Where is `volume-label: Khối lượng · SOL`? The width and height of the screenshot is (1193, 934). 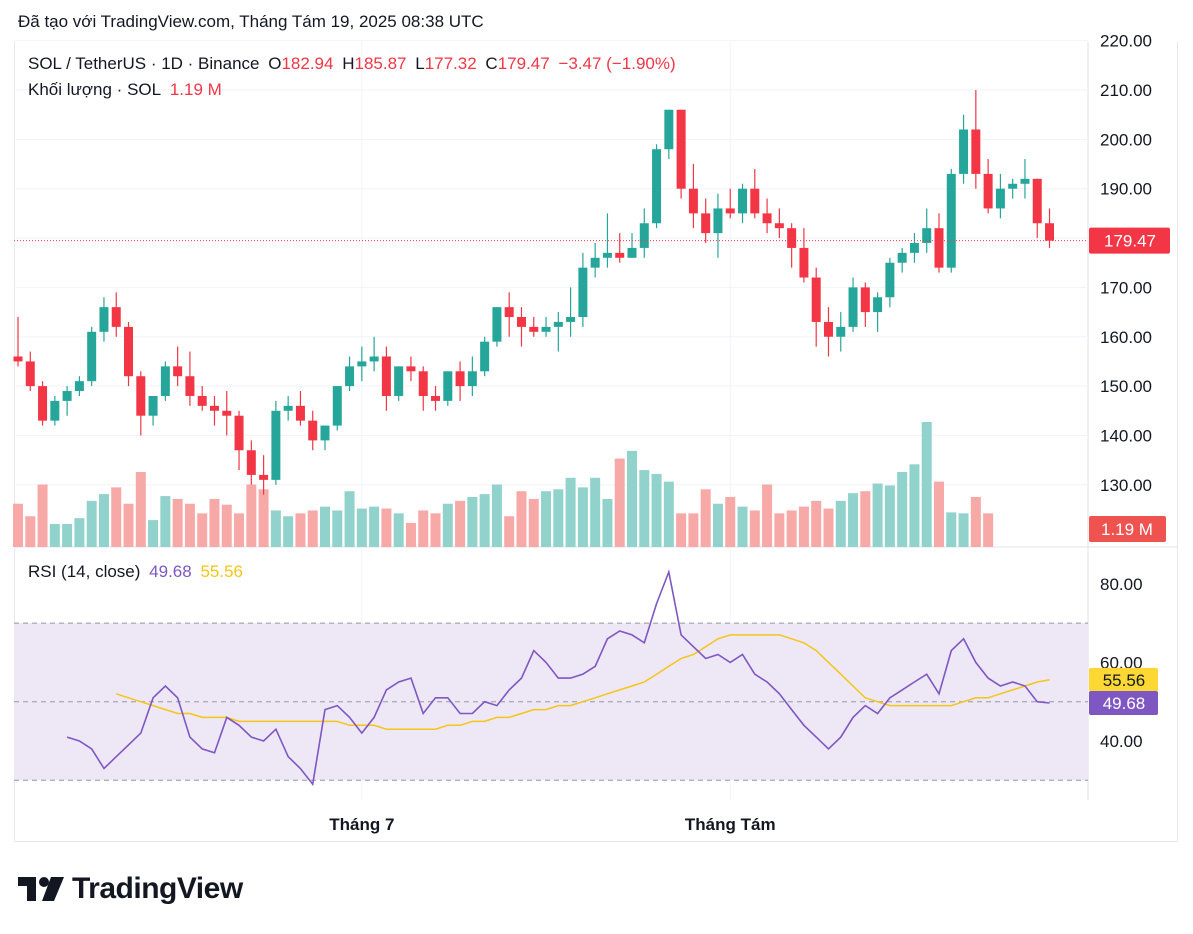
volume-label: Khối lượng · SOL is located at coordinates (95, 89).